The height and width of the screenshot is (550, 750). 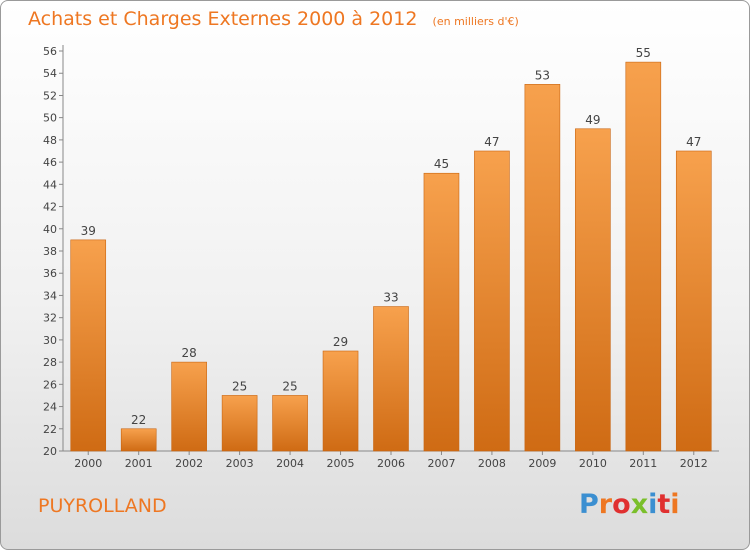 What do you see at coordinates (50, 429) in the screenshot?
I see `y-tick-label: 22` at bounding box center [50, 429].